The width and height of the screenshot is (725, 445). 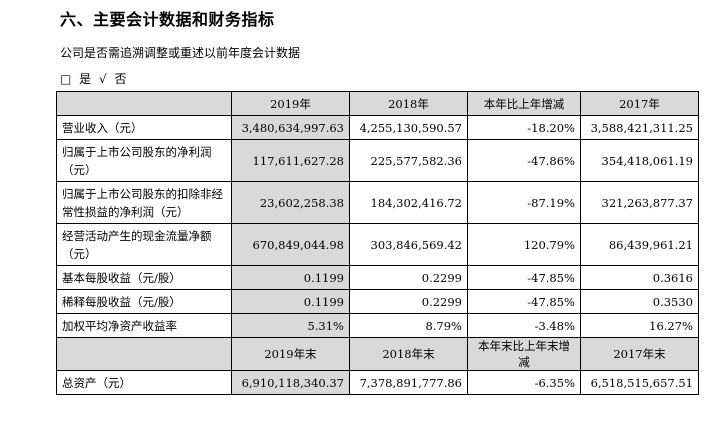 What do you see at coordinates (290, 382) in the screenshot?
I see `cell-2019: 6,910,118,340.37` at bounding box center [290, 382].